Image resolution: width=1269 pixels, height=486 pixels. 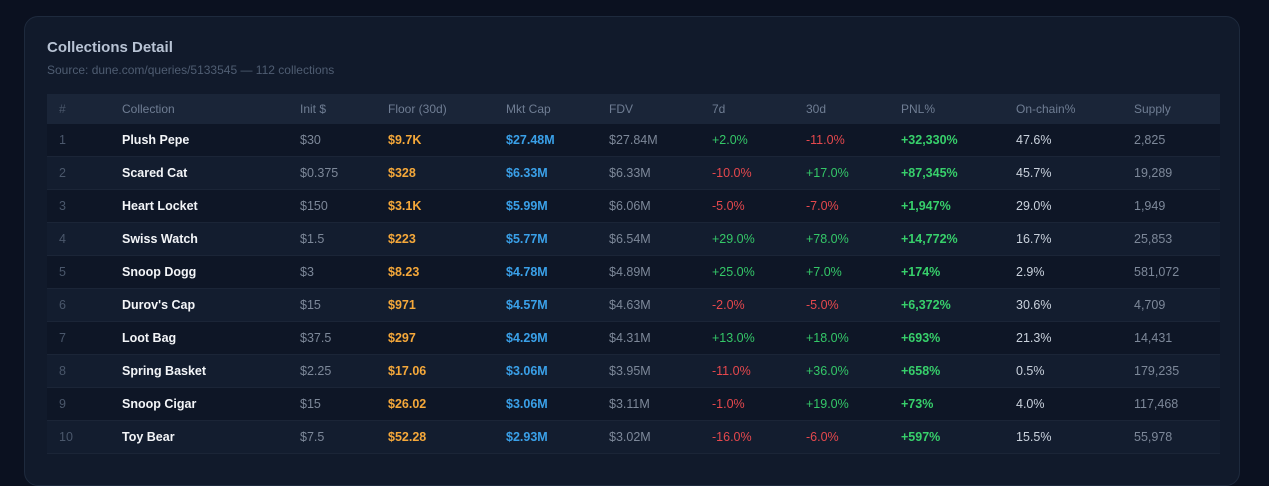 I want to click on cell-supply: 117,468, so click(x=1177, y=404).